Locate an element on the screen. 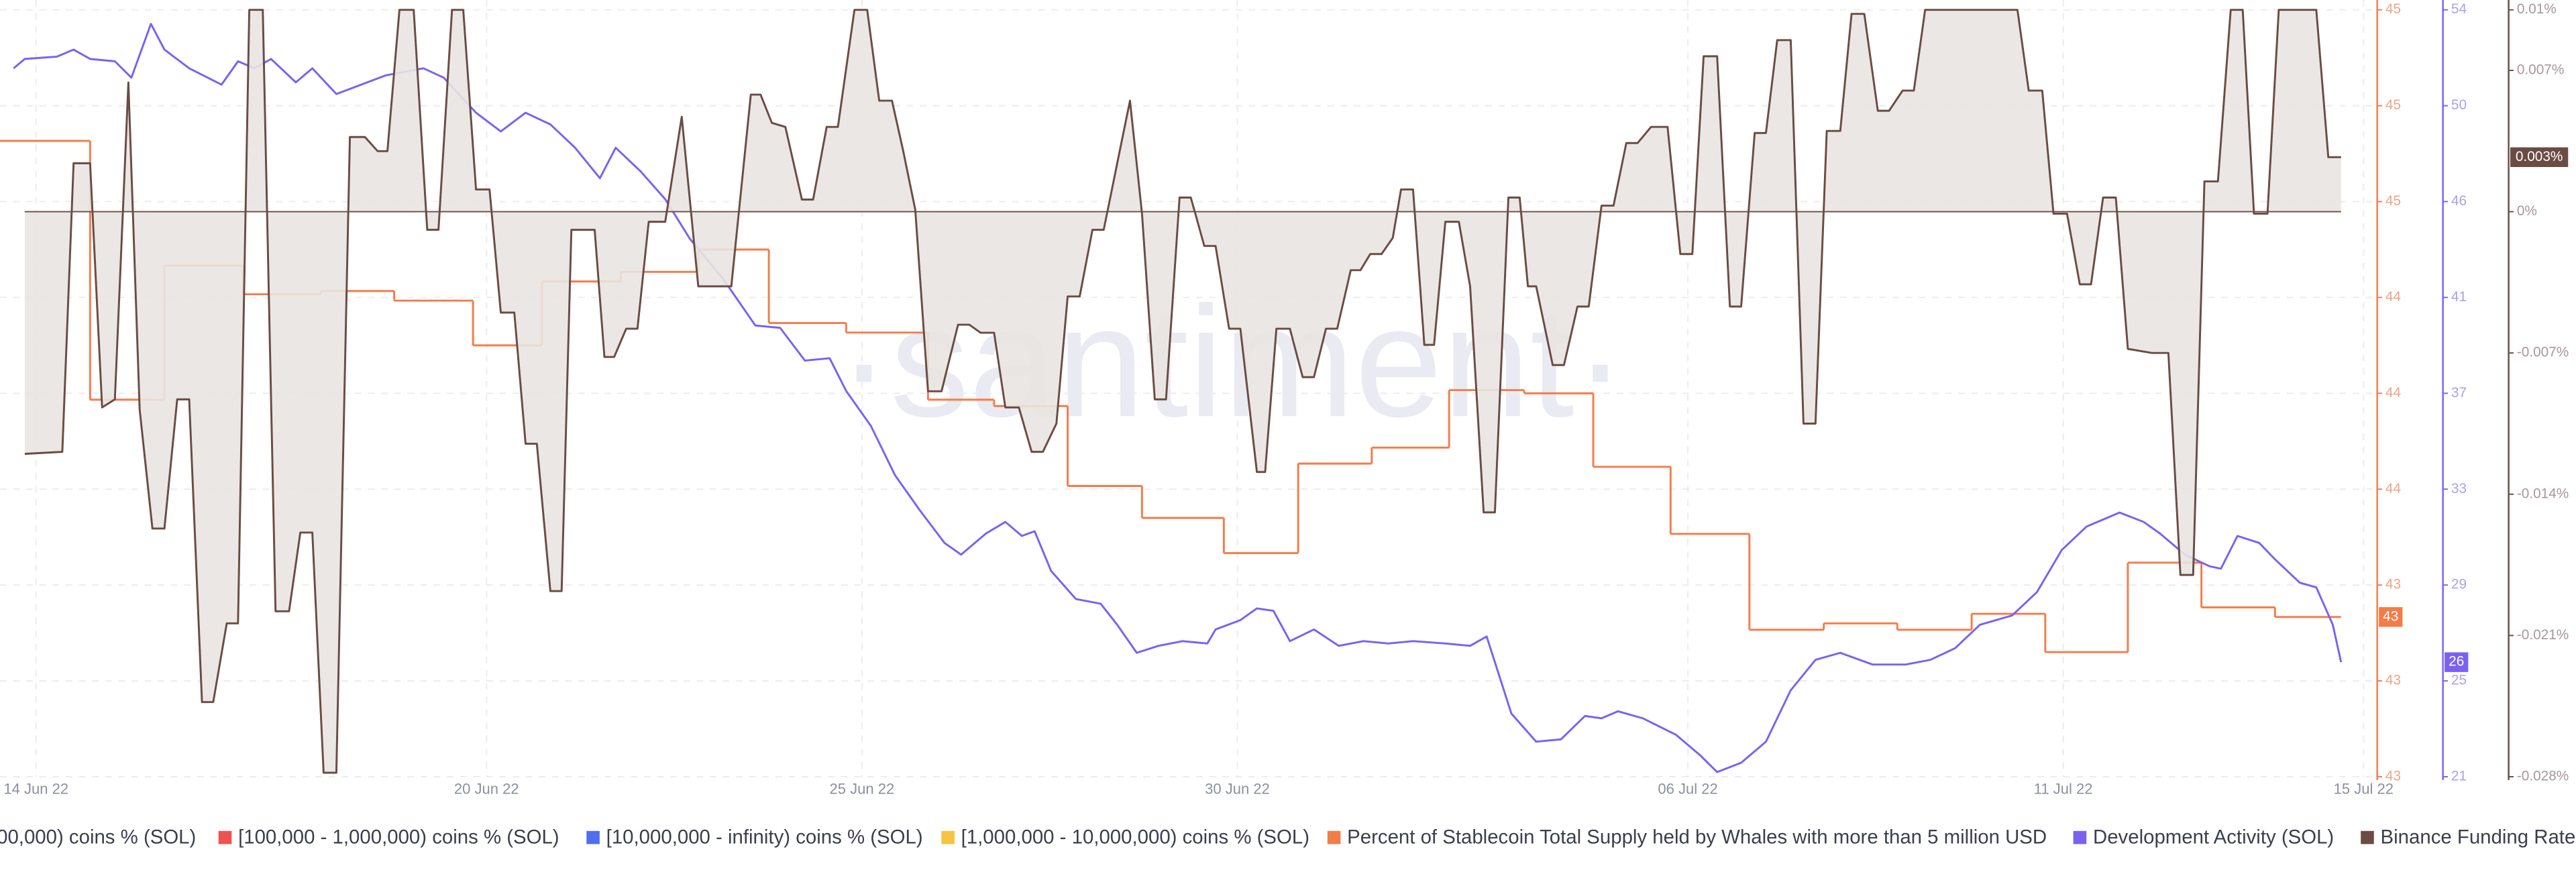  y-tick-label: -0.014% is located at coordinates (2543, 494).